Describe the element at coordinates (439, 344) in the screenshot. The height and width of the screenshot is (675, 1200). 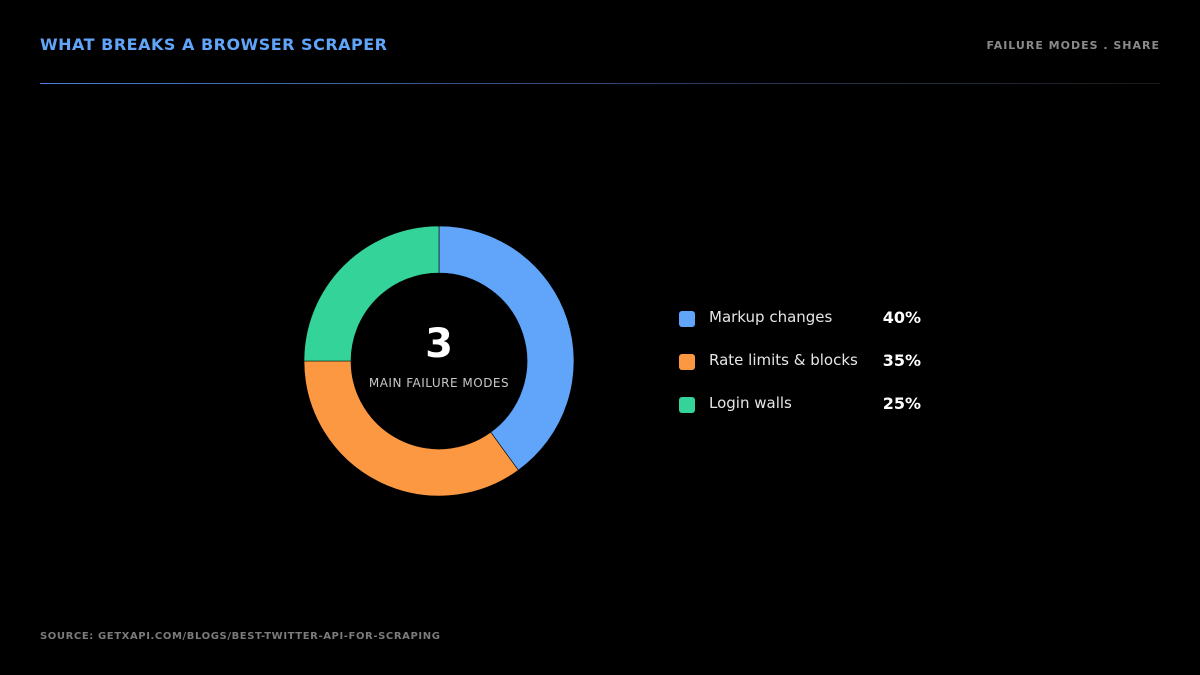
I see `center-number: 3` at that location.